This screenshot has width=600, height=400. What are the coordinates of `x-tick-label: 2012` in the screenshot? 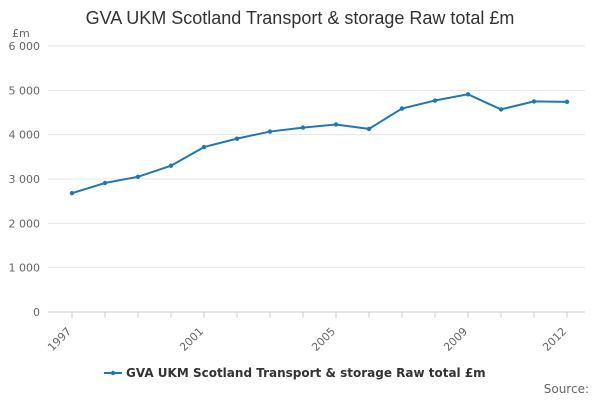 It's located at (554, 339).